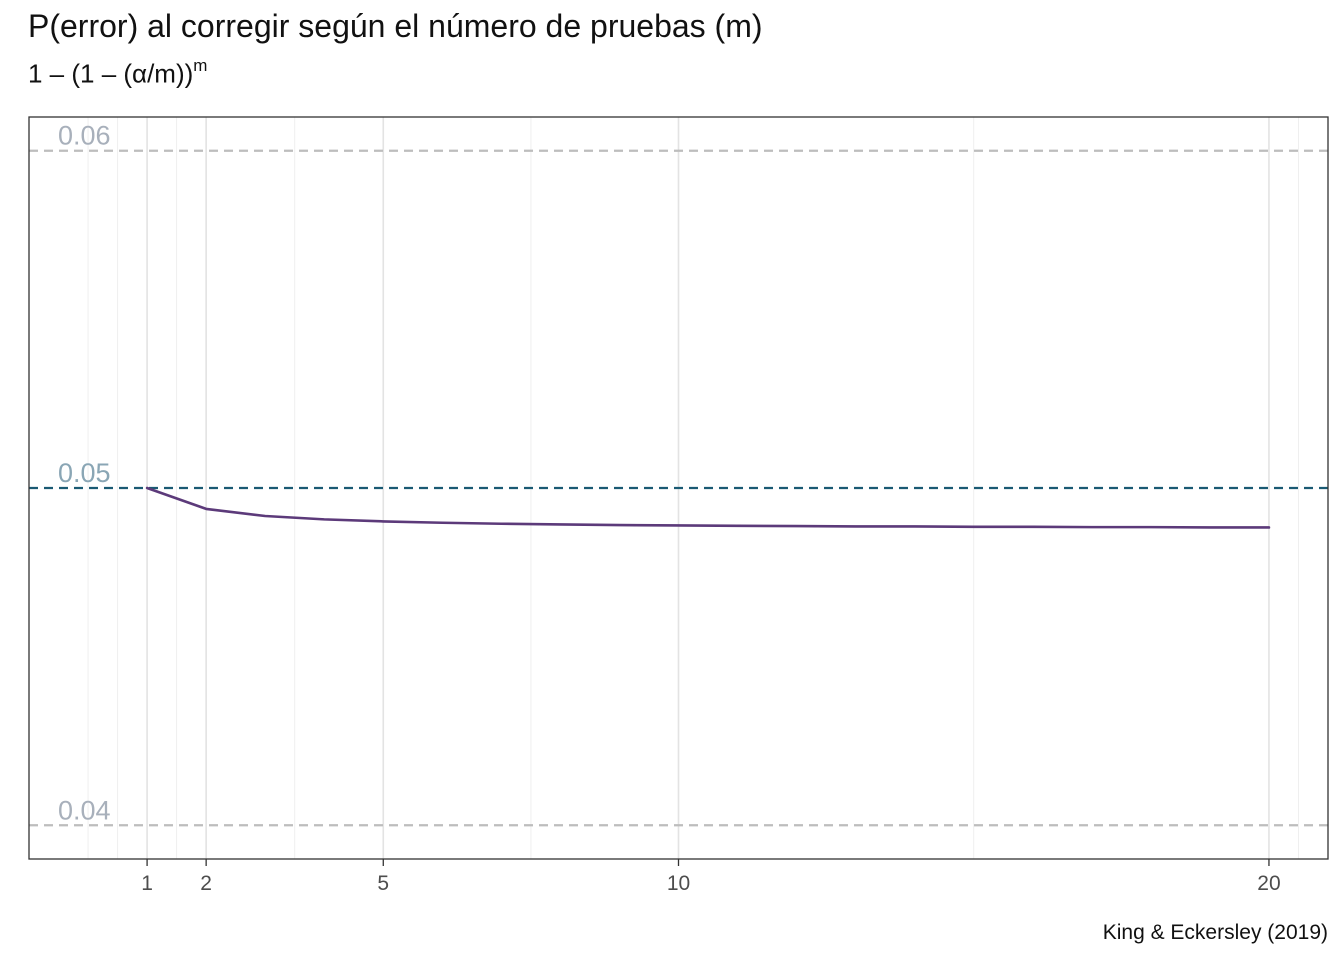 The width and height of the screenshot is (1344, 960). Describe the element at coordinates (84, 136) in the screenshot. I see `reference-line-label: 0.06` at that location.